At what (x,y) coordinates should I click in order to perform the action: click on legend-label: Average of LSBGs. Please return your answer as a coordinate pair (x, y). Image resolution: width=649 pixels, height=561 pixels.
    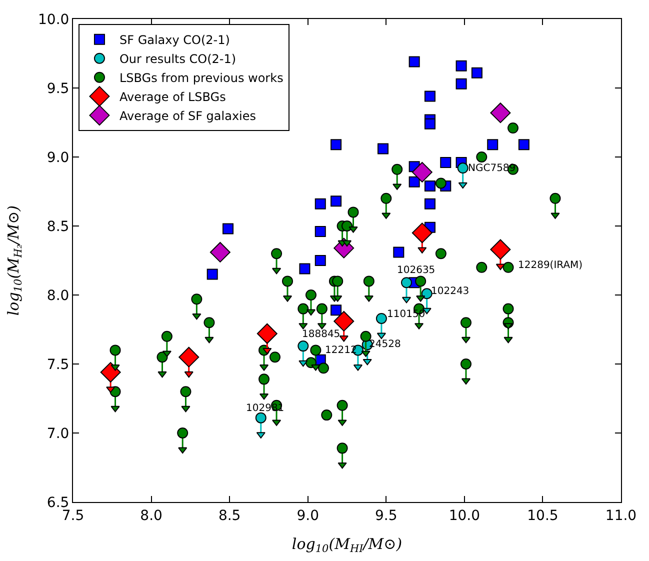
    Looking at the image, I should click on (172, 97).